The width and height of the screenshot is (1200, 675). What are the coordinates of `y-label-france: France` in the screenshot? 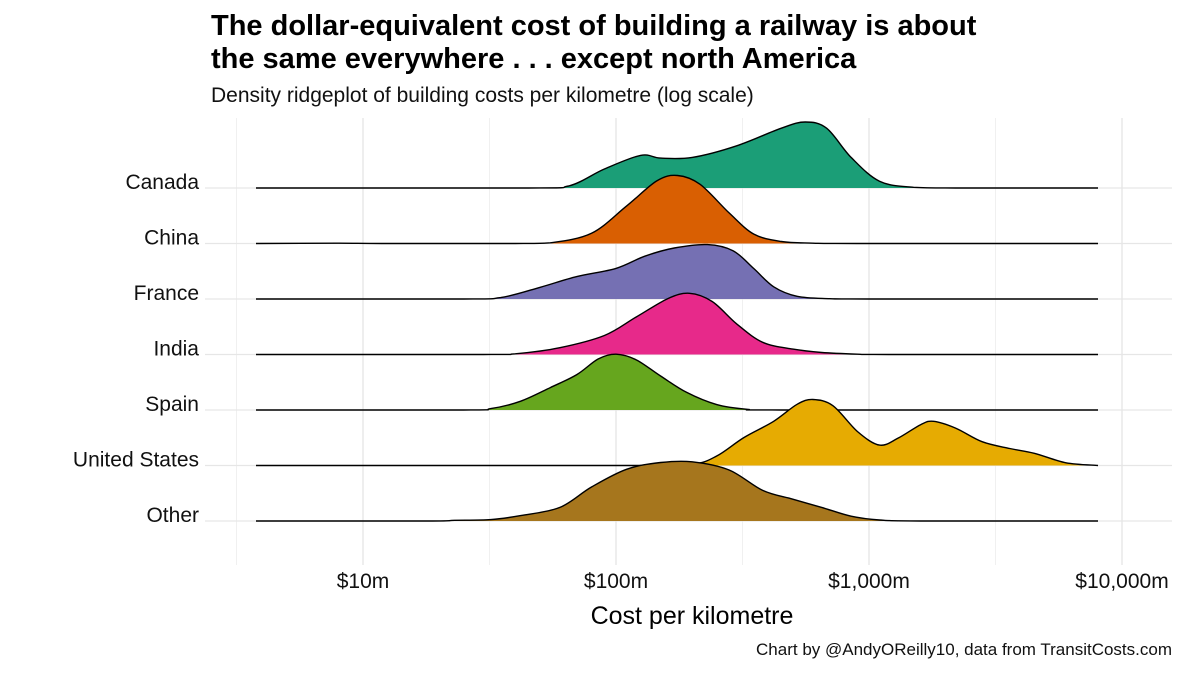 It's located at (166, 293).